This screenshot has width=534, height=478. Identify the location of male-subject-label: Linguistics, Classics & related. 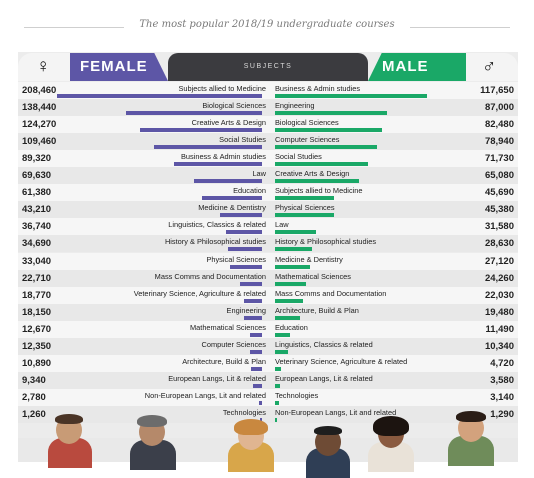
(324, 344).